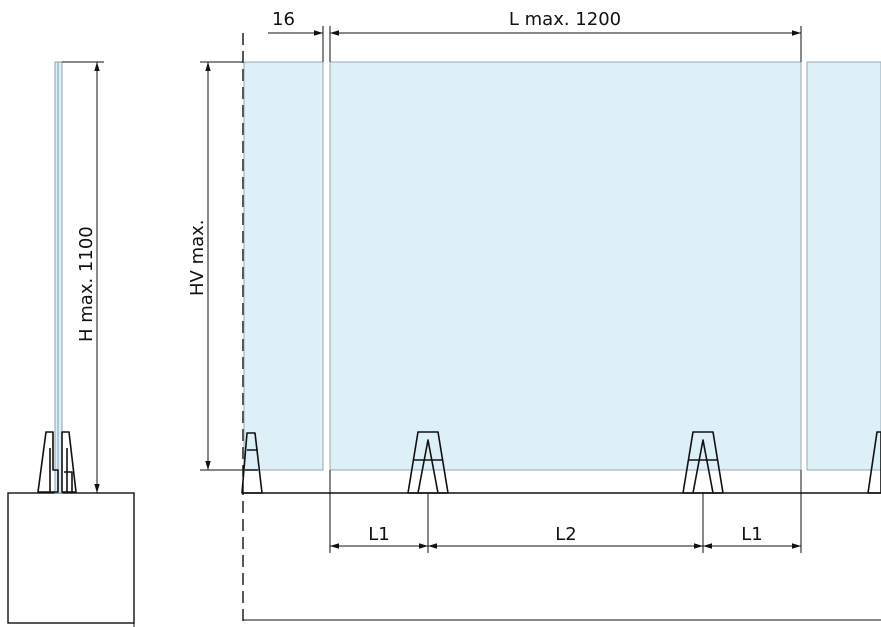  I want to click on side-view: H max. 1100, so click(71, 344).